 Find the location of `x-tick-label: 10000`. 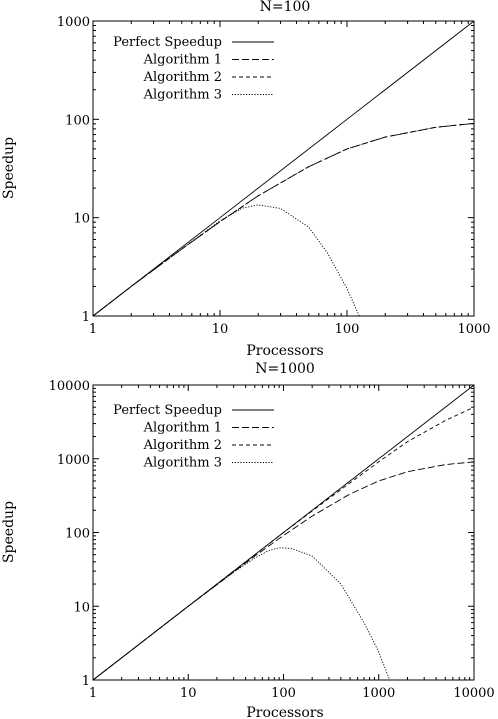

x-tick-label: 10000 is located at coordinates (473, 693).